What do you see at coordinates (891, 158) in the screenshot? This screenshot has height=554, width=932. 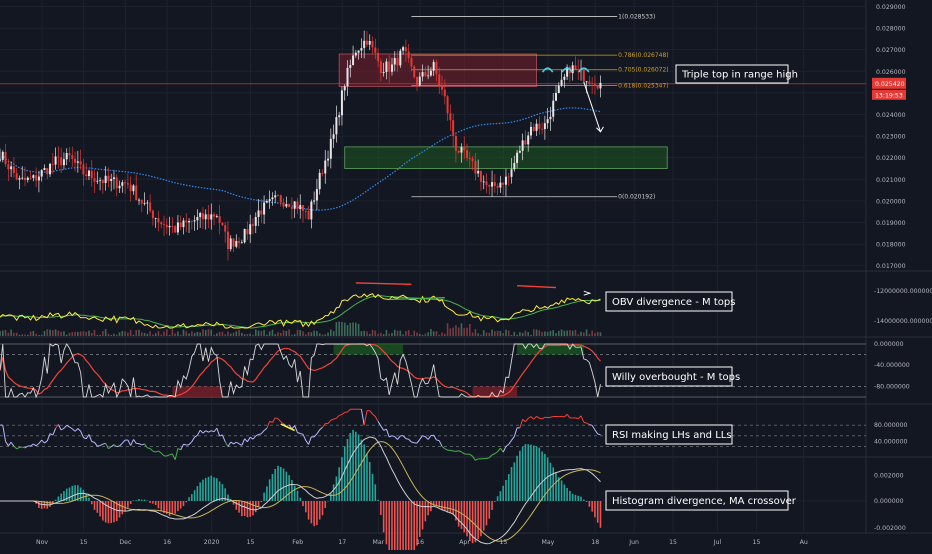 I see `price-tick-label: 0.022000` at bounding box center [891, 158].